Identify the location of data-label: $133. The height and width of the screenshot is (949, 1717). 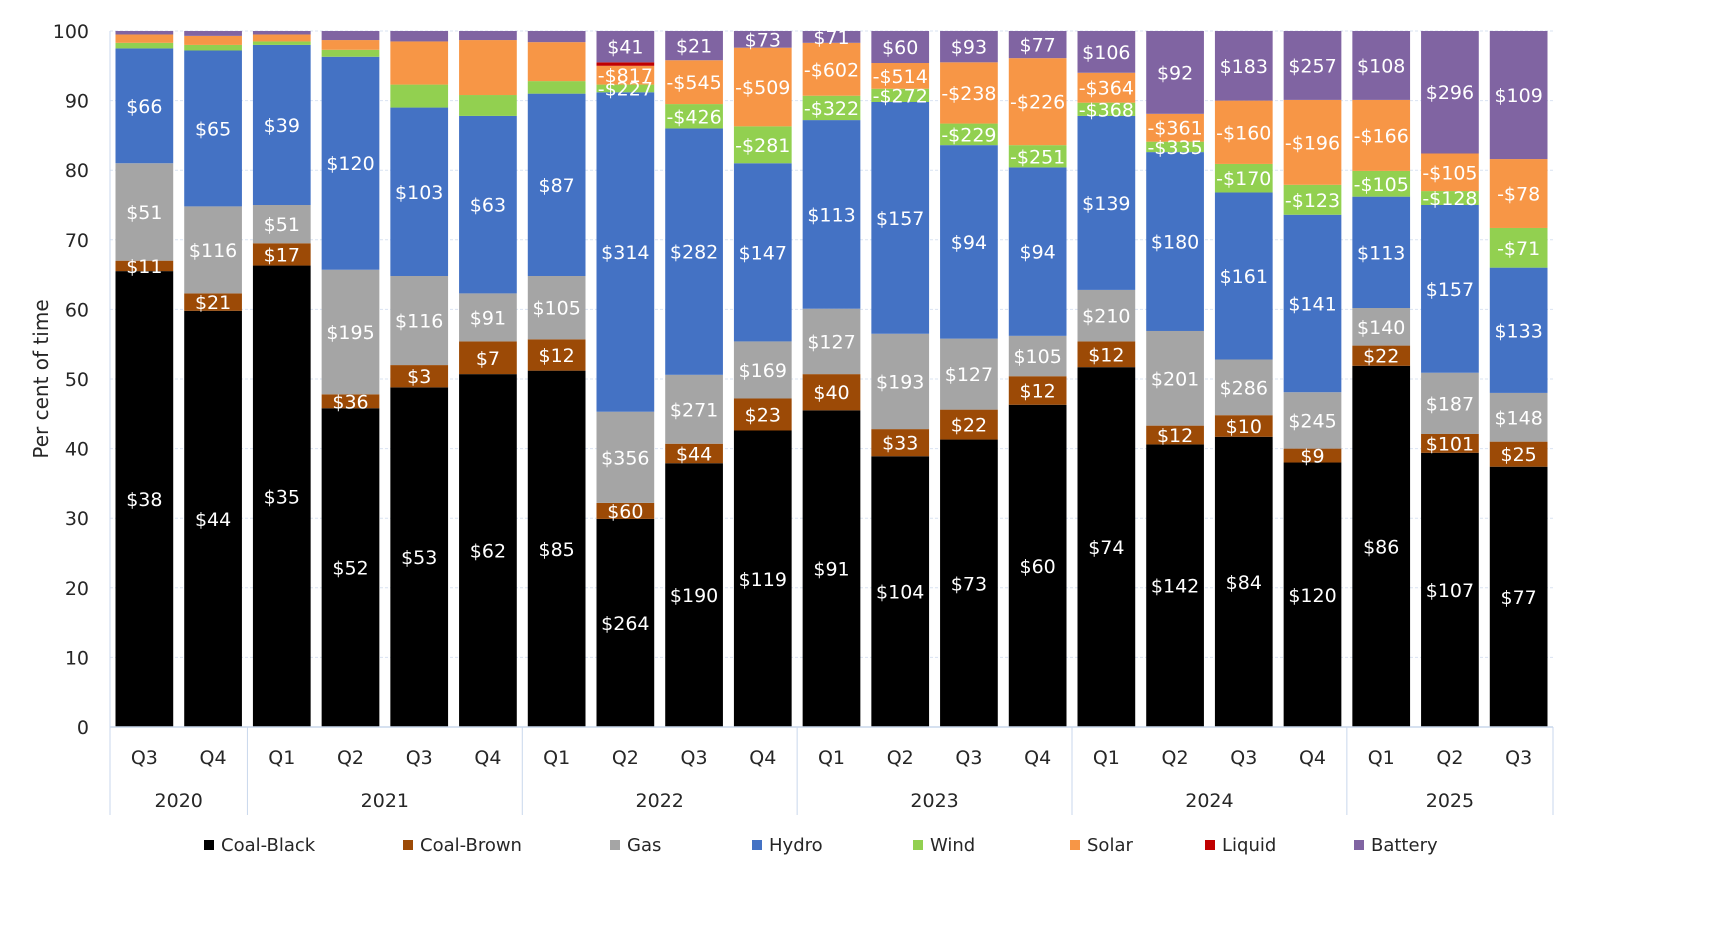
(1518, 331).